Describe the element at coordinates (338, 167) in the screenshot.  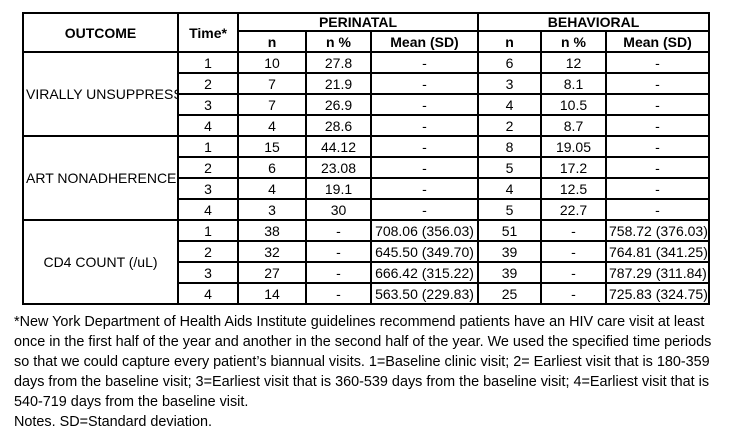
I see `perinatal-npct-cell: 23.08` at that location.